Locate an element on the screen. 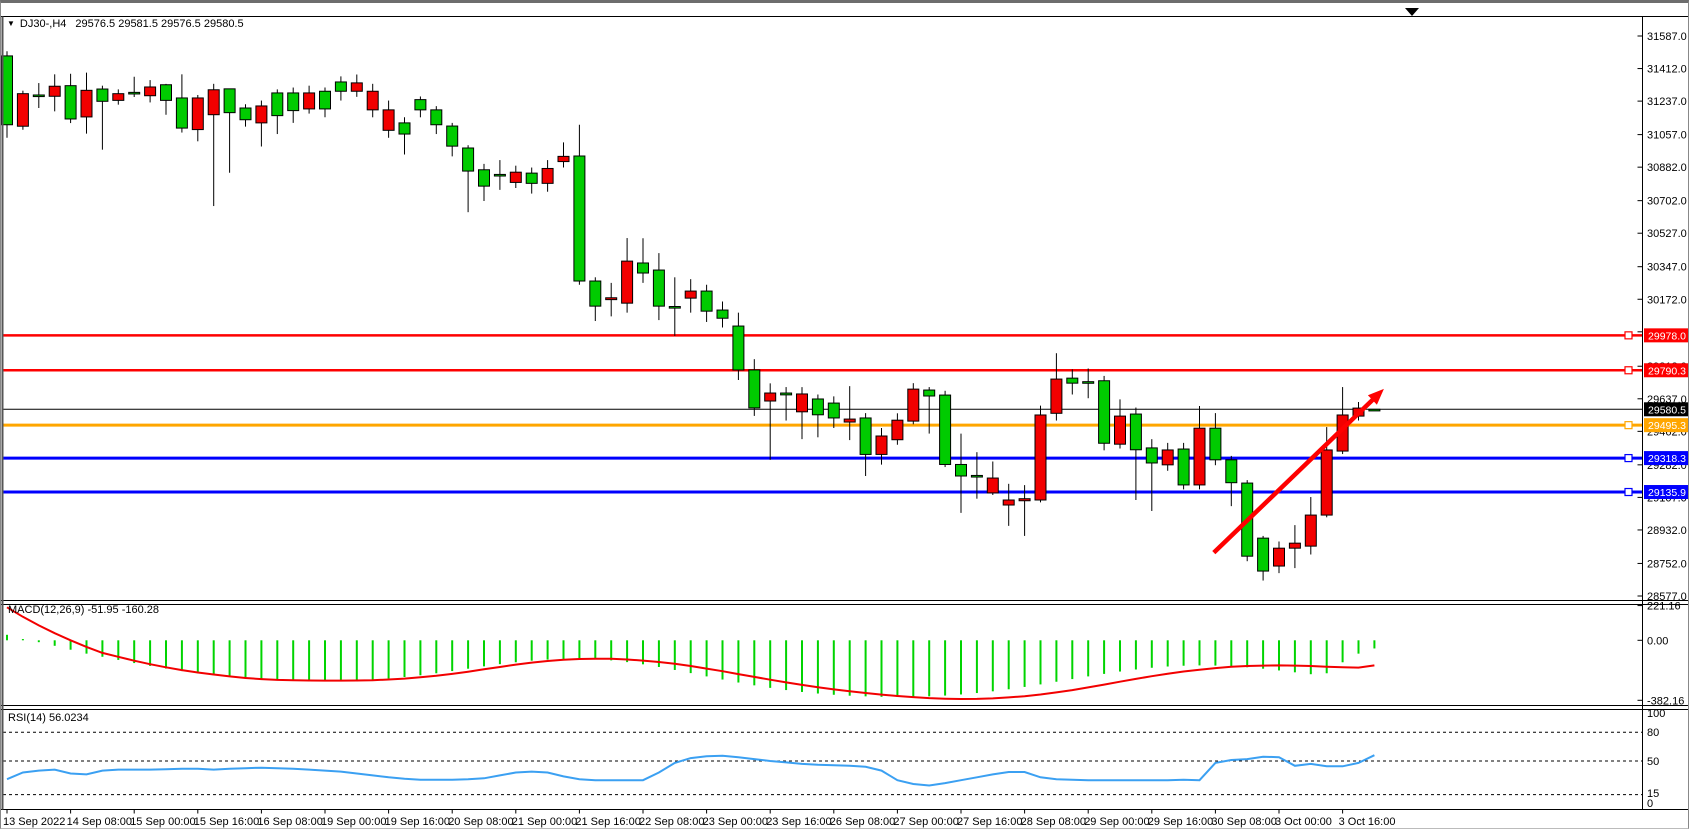 The width and height of the screenshot is (1689, 829). svg-text: 29978.0 is located at coordinates (1667, 336).